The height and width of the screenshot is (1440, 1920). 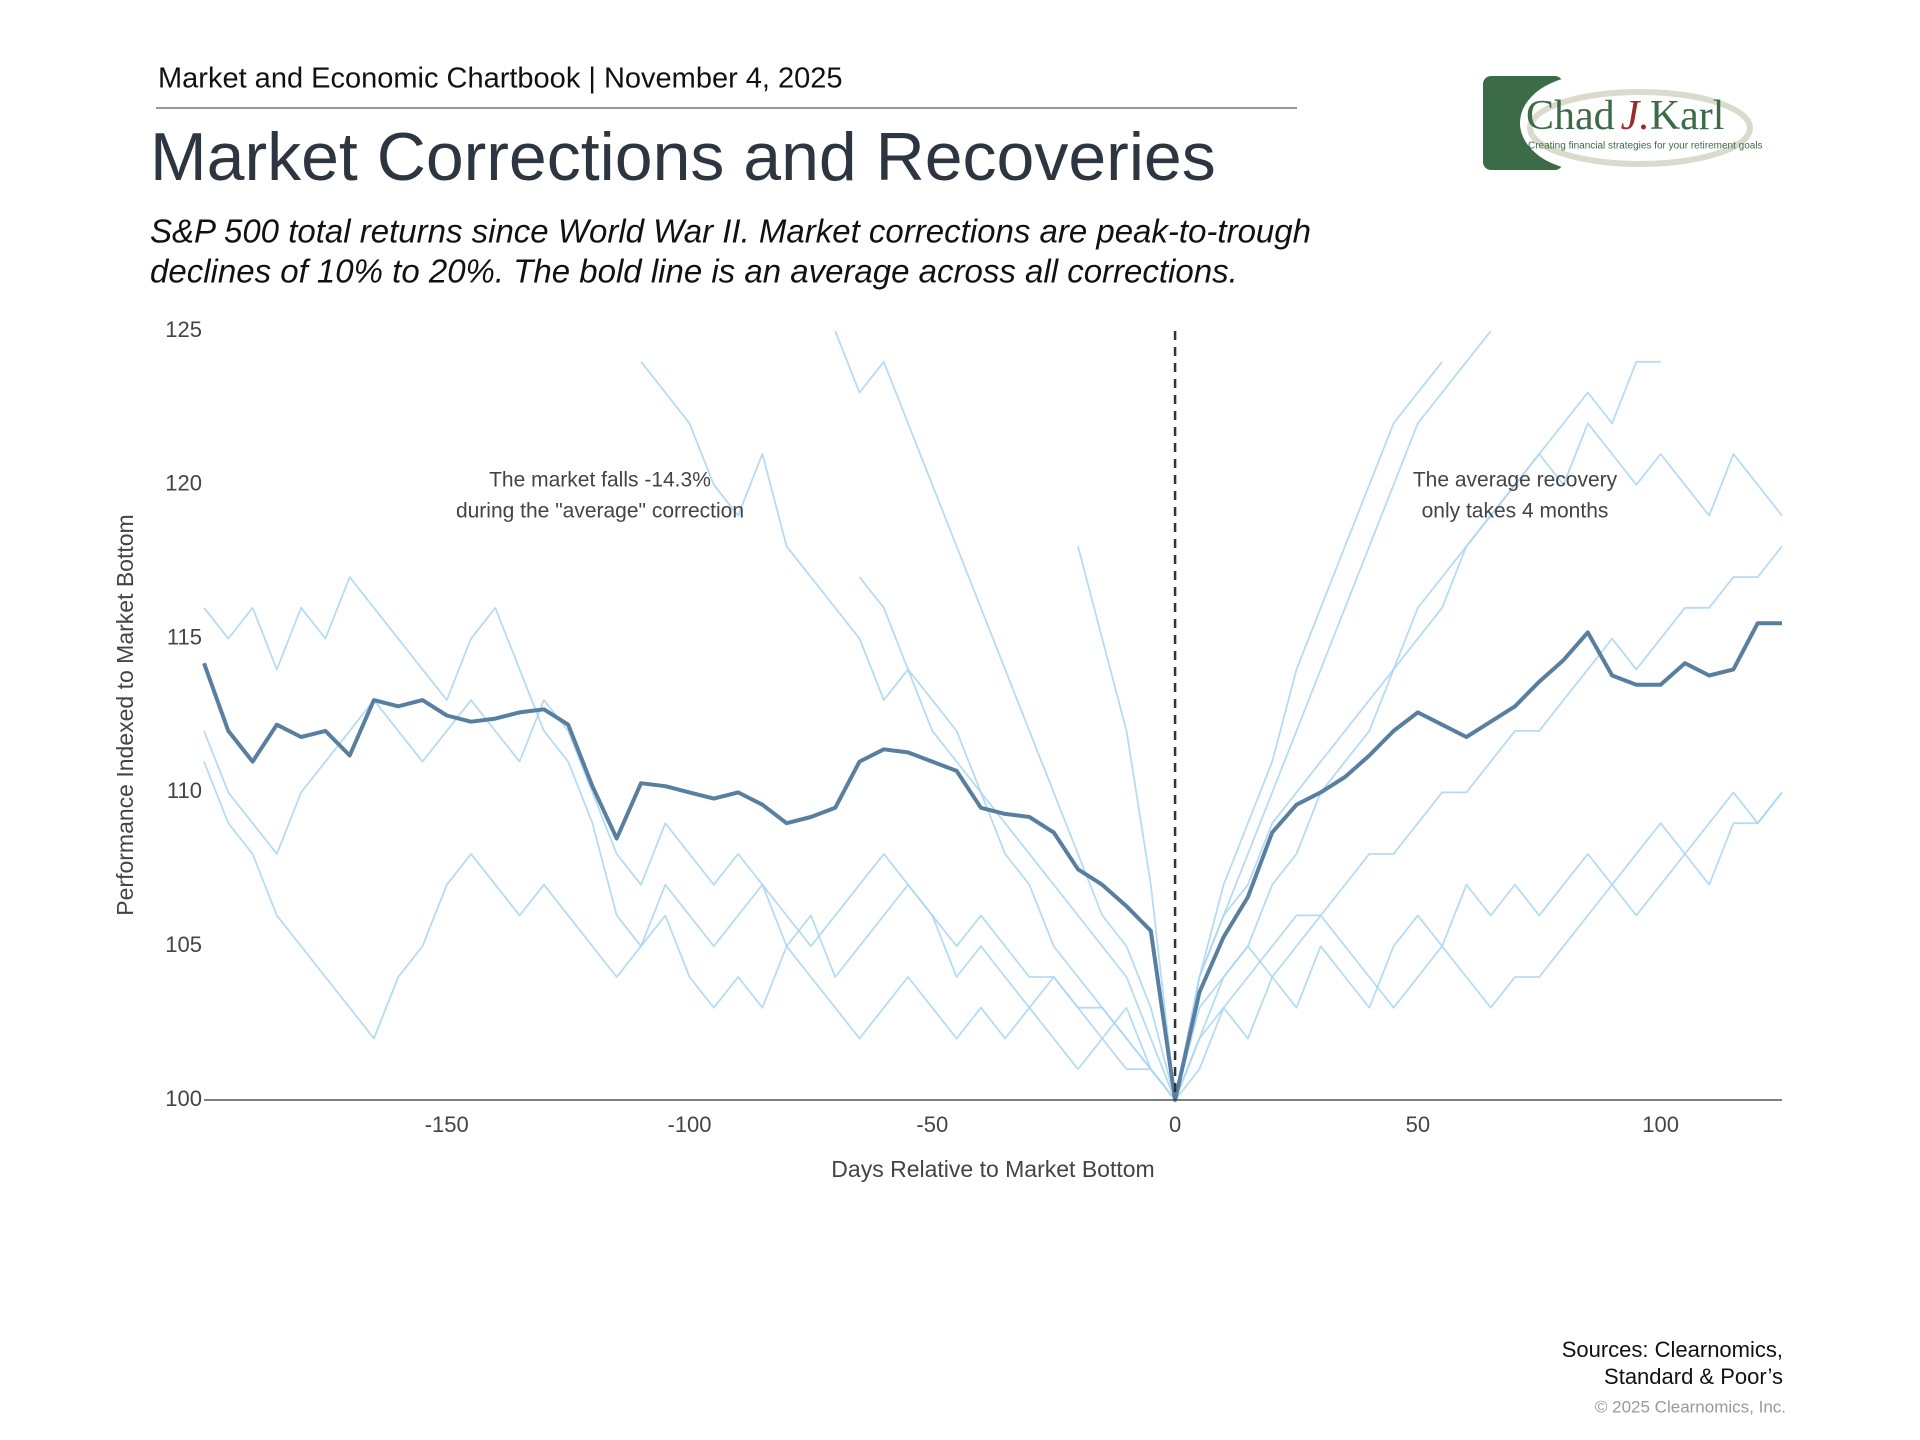 I want to click on x-tick-label: 50, so click(x=1418, y=1124).